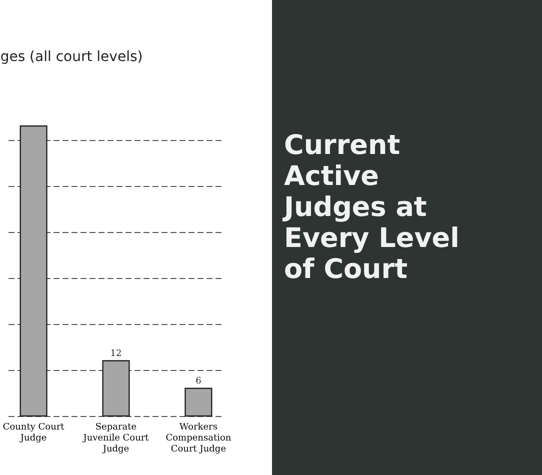  What do you see at coordinates (199, 381) in the screenshot?
I see `data-label: 6` at bounding box center [199, 381].